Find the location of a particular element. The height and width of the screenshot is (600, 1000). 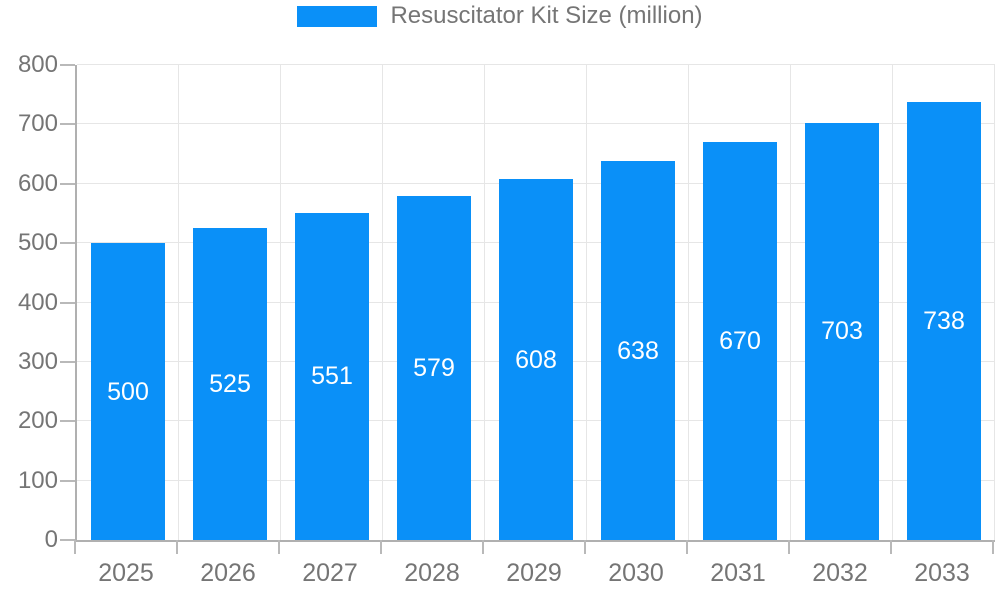

y-axis-label: 600 is located at coordinates (37, 183).